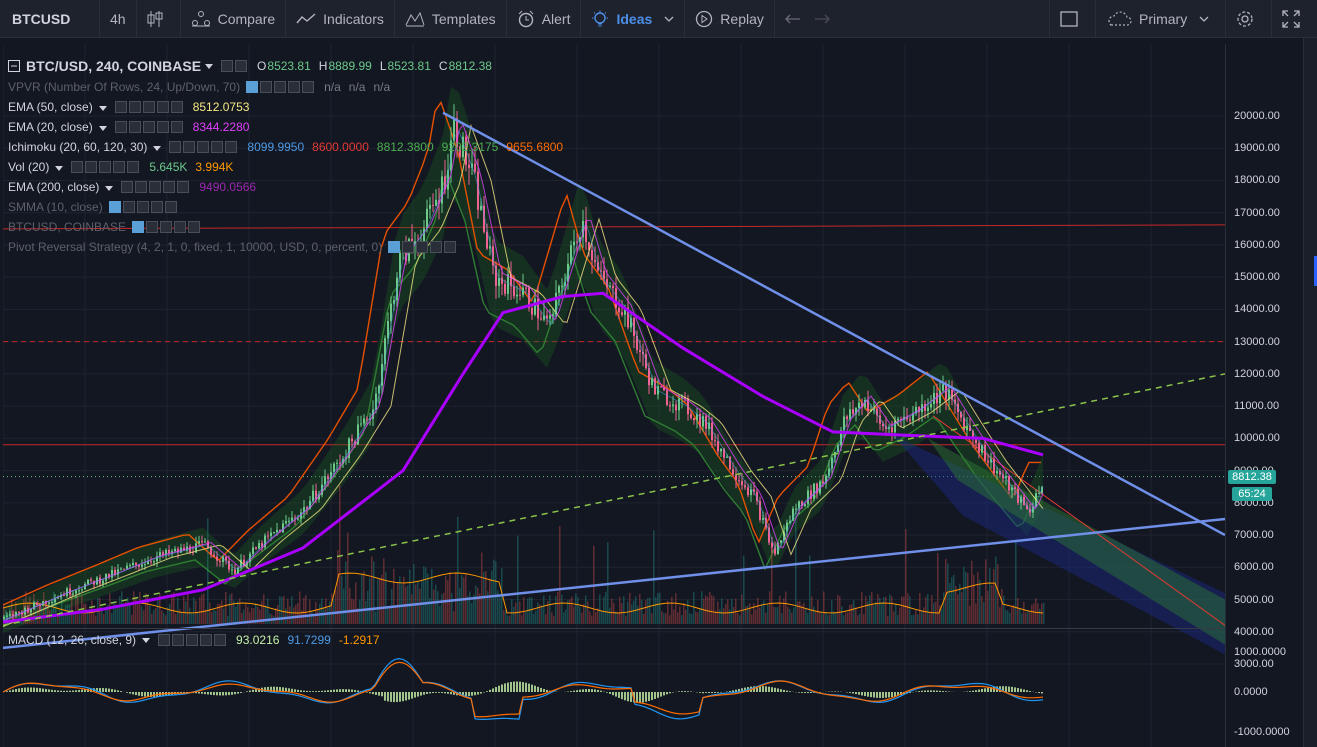 The image size is (1317, 747). I want to click on ideas-button: Ideas, so click(633, 19).